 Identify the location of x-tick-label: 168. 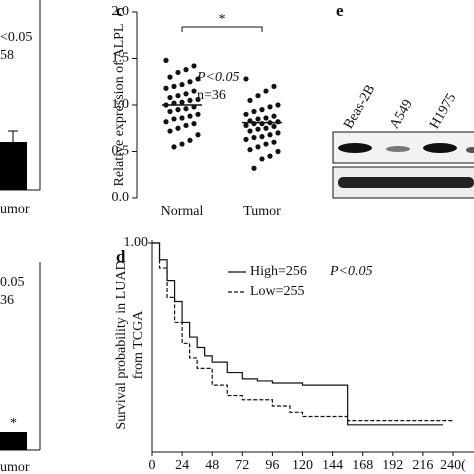
(362, 465).